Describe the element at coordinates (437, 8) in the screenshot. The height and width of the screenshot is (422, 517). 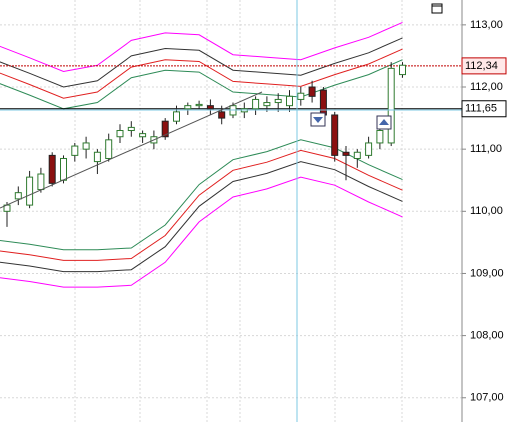
I see `window-button` at that location.